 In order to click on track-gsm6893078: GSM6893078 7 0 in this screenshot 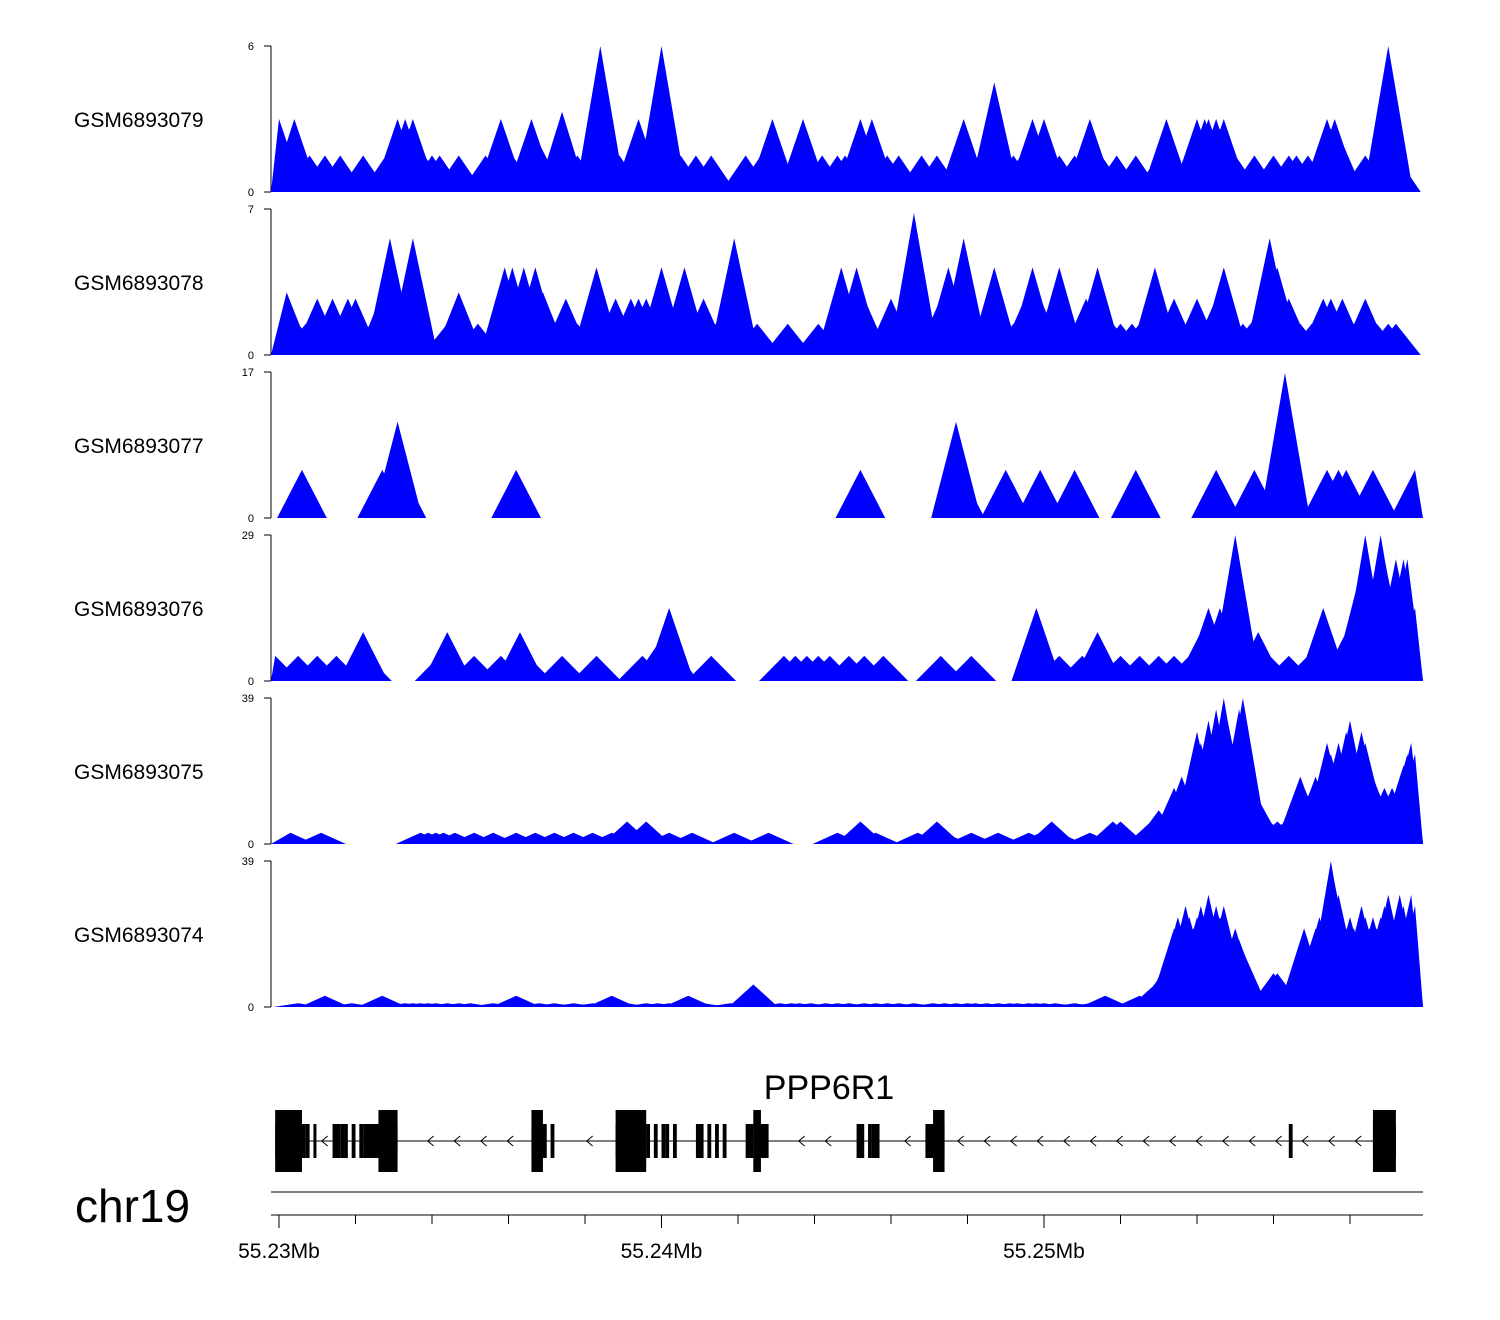, I will do `click(747, 283)`.